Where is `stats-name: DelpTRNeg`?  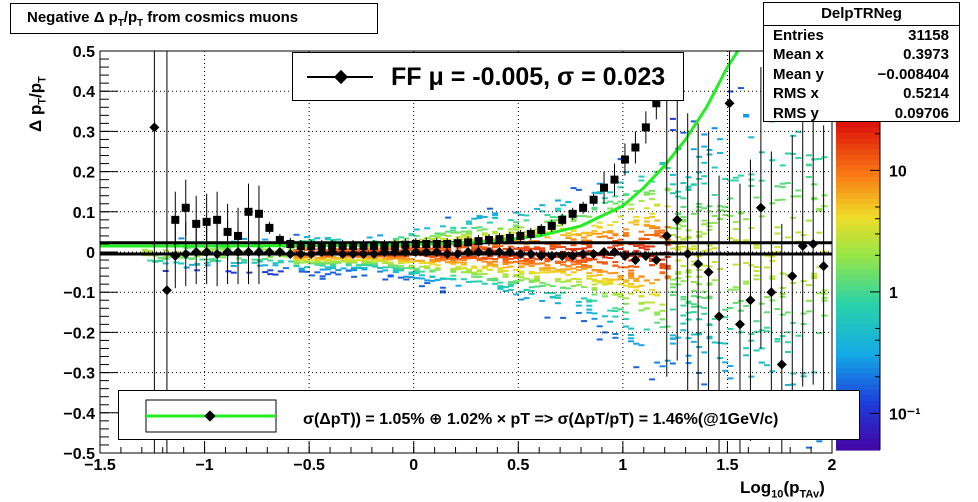
stats-name: DelpTRNeg is located at coordinates (861, 14).